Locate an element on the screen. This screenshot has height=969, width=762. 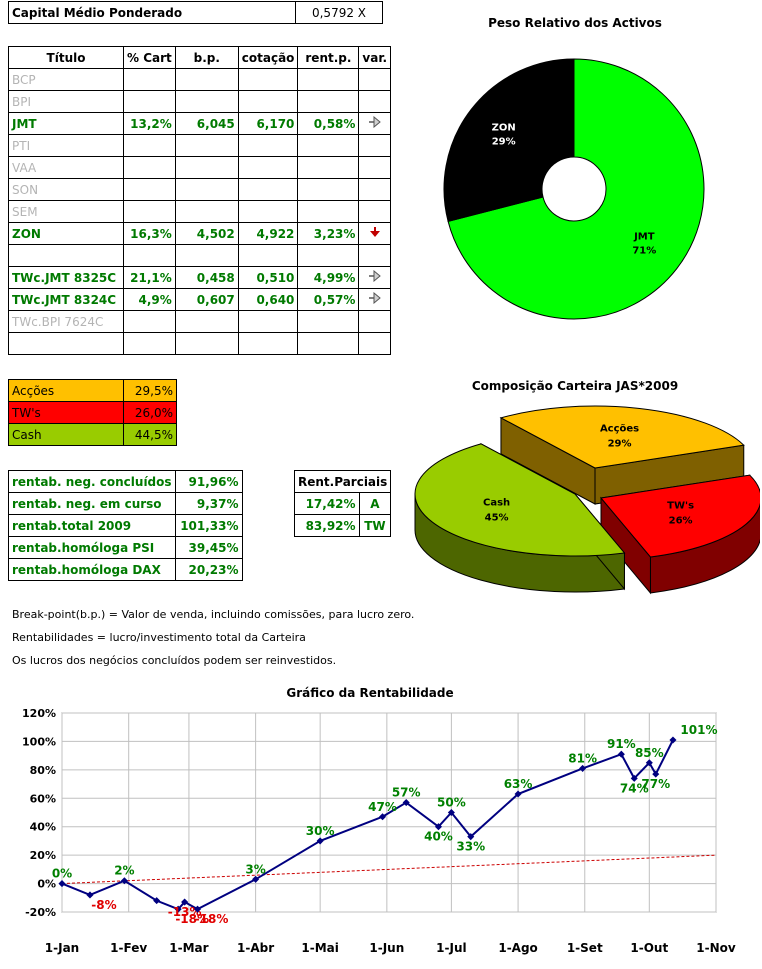
allocation-value: 29,5% is located at coordinates (150, 390).